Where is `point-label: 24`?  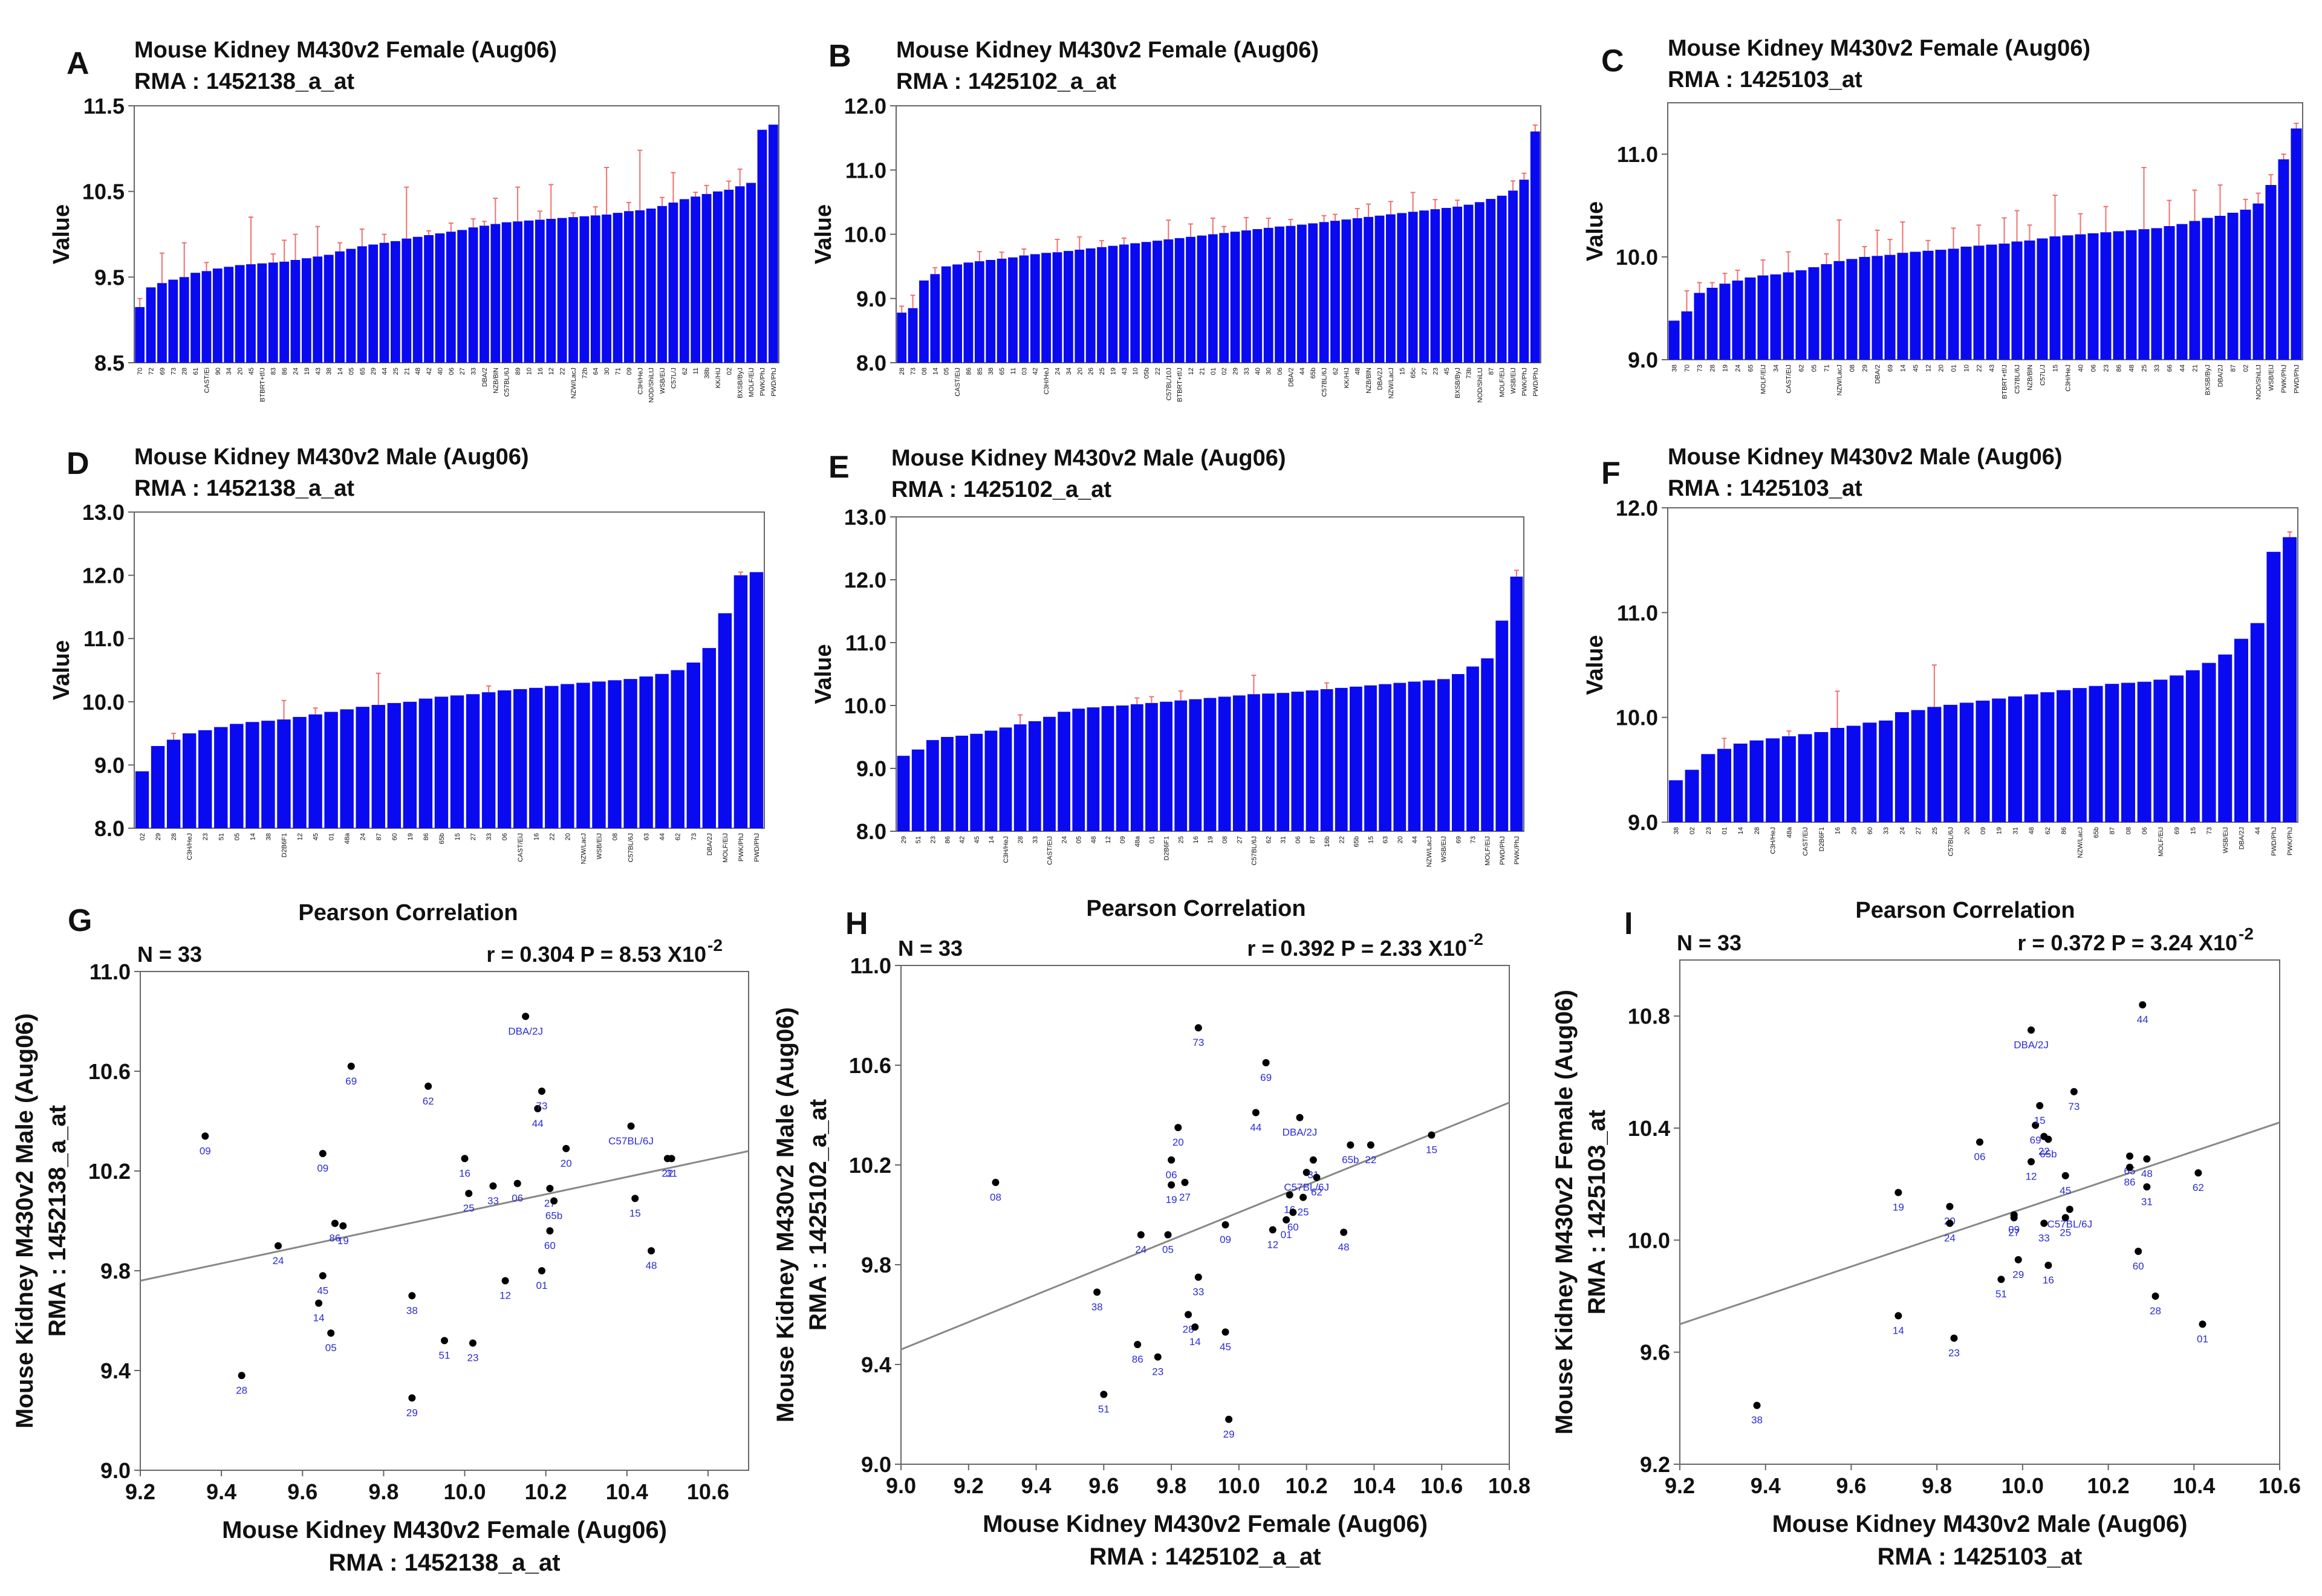
point-label: 24 is located at coordinates (1950, 1238).